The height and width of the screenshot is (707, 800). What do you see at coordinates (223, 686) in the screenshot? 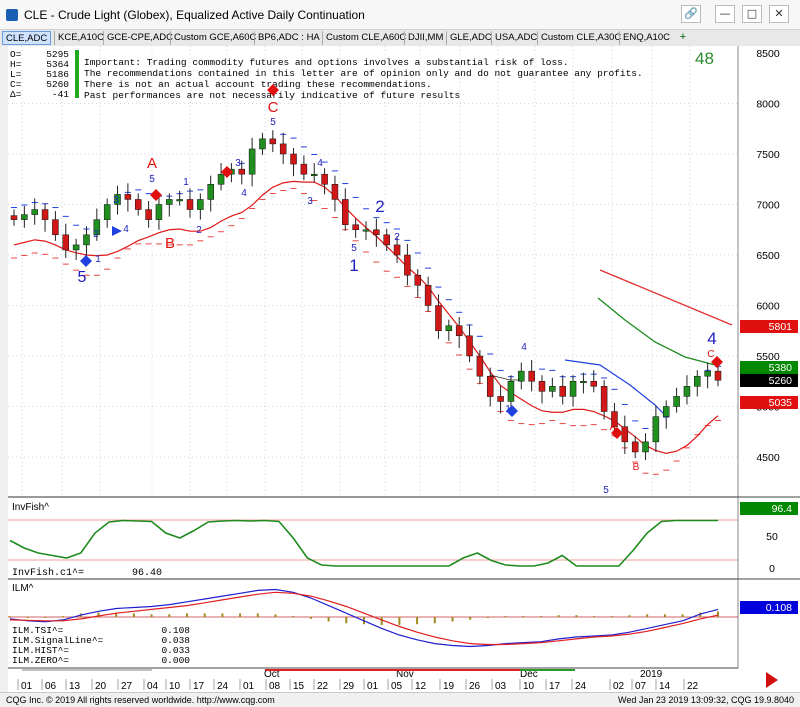
I see `date-tick-label: 24` at bounding box center [223, 686].